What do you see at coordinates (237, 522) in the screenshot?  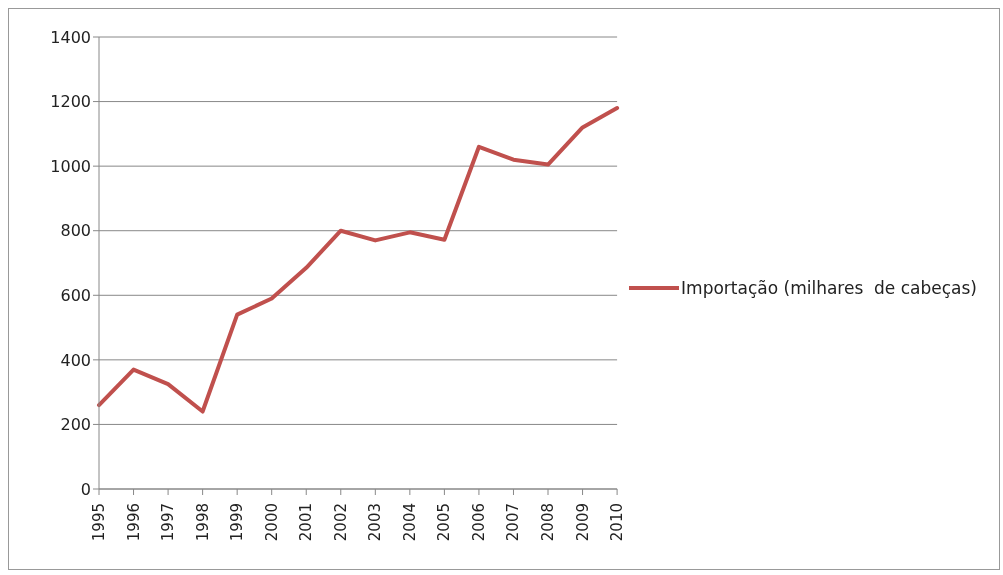 I see `x-tick-label: 1999` at bounding box center [237, 522].